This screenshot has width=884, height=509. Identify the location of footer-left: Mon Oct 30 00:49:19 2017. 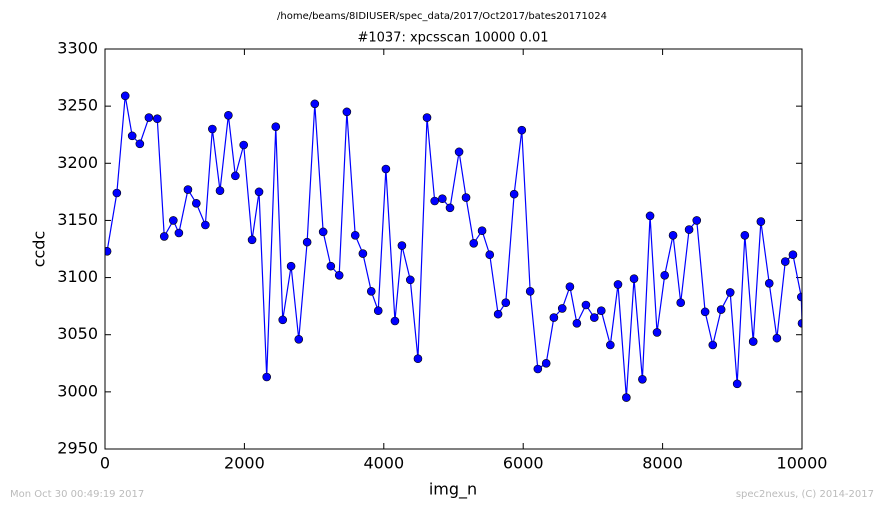
(77, 494).